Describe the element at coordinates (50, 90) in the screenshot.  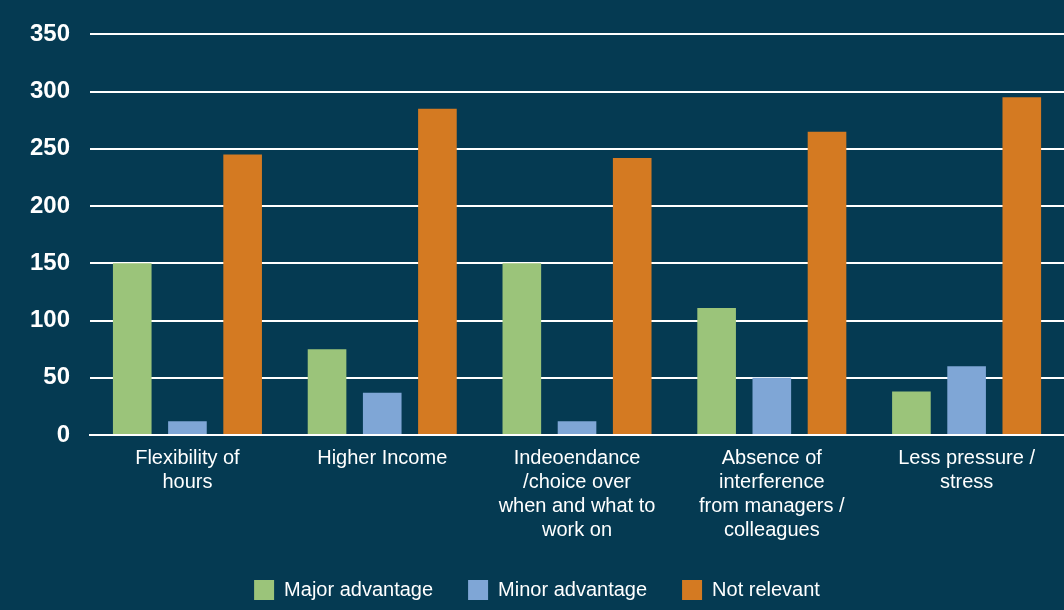
I see `y-tick-label: 300` at that location.